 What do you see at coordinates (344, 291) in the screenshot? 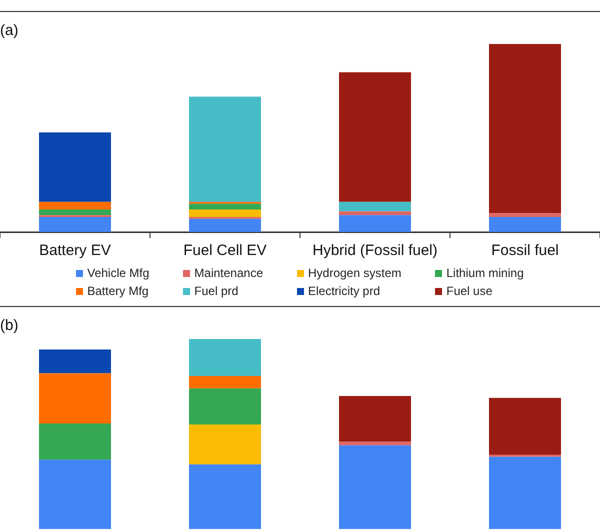
I see `legend-label: Electricity prd` at bounding box center [344, 291].